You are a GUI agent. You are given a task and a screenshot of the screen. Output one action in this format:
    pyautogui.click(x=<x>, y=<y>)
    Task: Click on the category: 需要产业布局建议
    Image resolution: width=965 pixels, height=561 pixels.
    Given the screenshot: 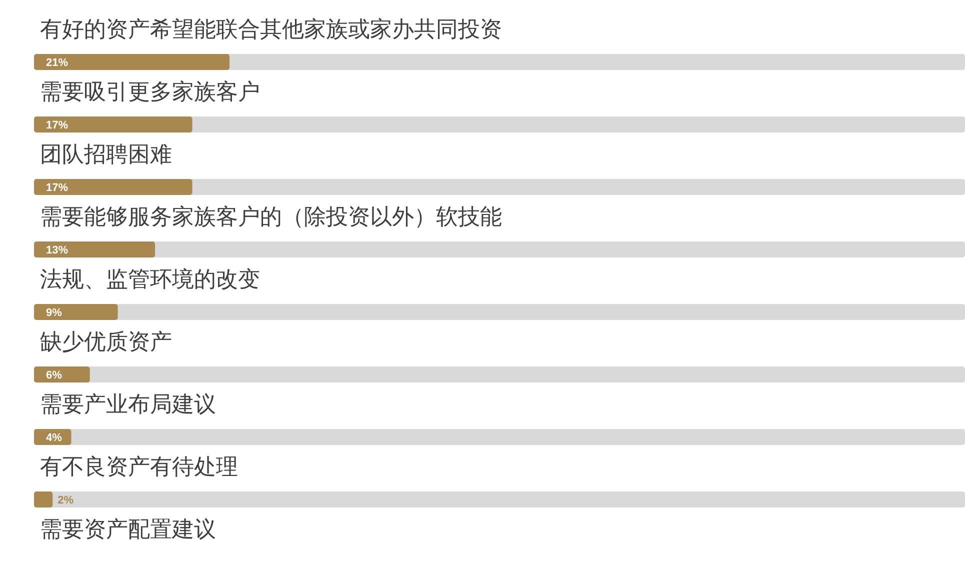 What is the action you would take?
    pyautogui.click(x=128, y=404)
    